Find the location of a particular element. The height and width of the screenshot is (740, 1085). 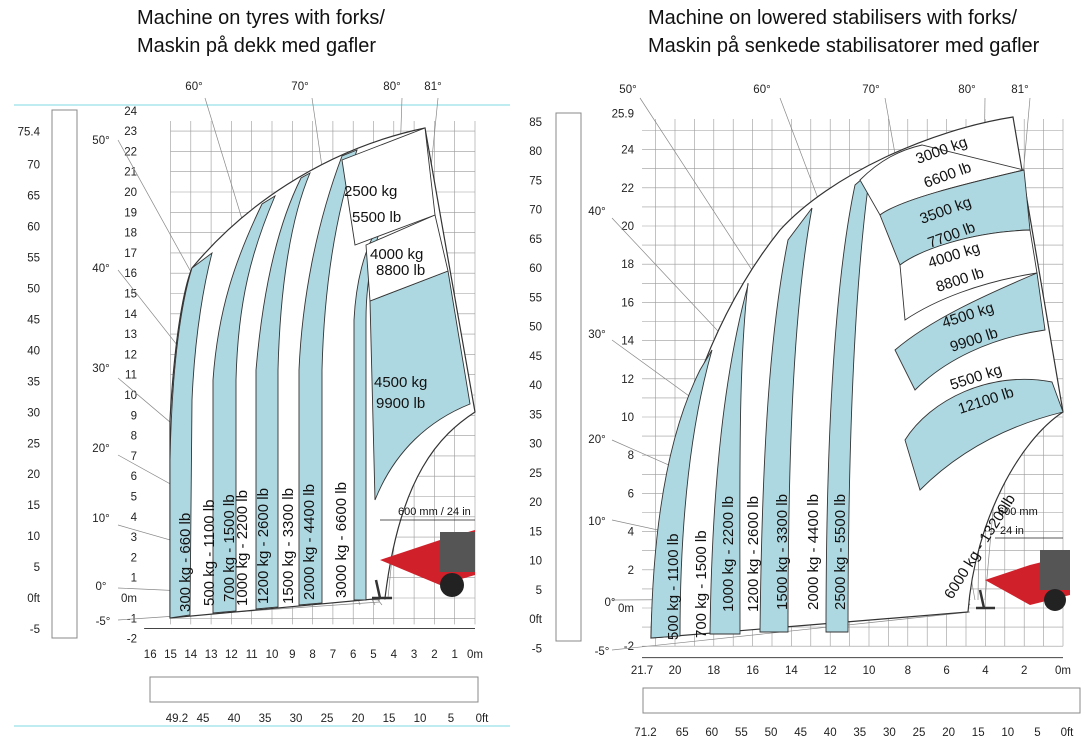

fork-note-mm: 600 mm is located at coordinates (1018, 512).